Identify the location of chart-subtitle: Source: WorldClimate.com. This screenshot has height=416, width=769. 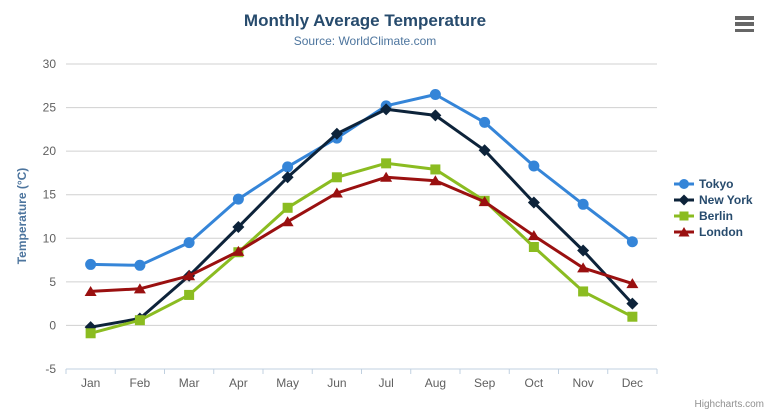
(365, 41).